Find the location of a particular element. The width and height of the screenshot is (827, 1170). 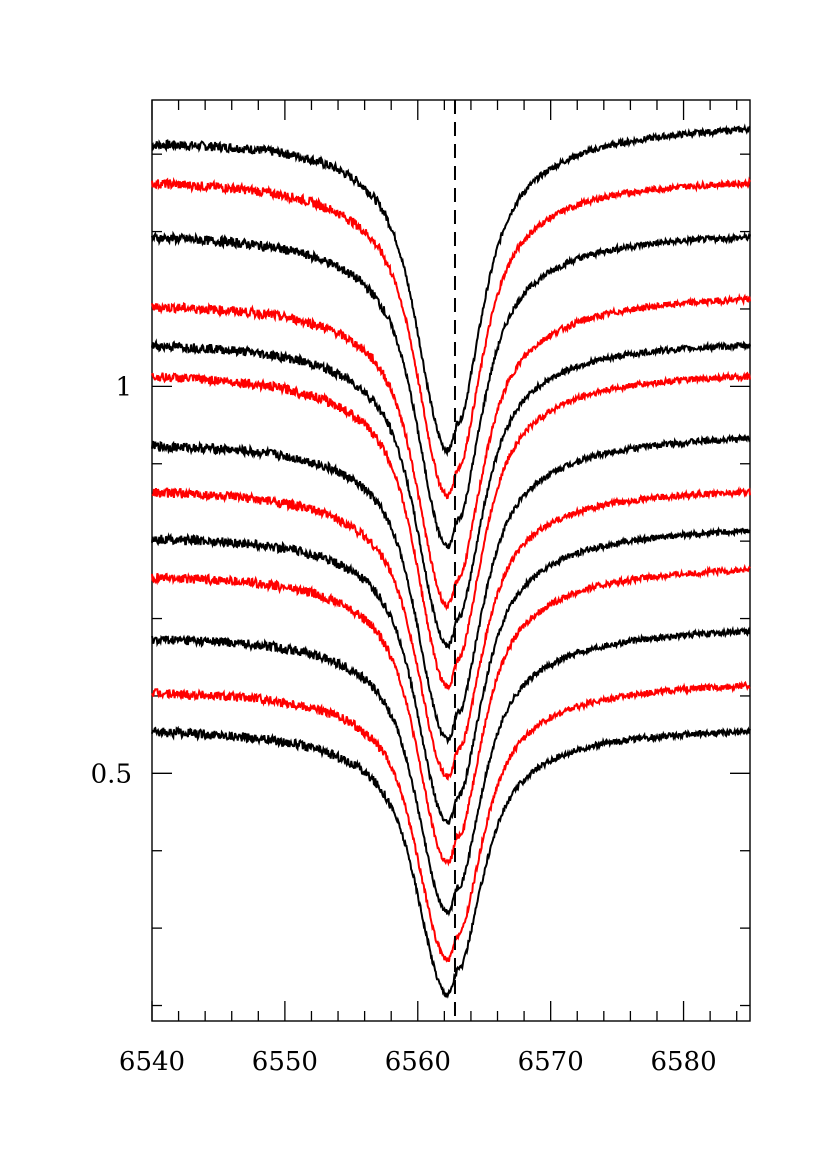

x-tick-label: 6550 is located at coordinates (285, 1062).